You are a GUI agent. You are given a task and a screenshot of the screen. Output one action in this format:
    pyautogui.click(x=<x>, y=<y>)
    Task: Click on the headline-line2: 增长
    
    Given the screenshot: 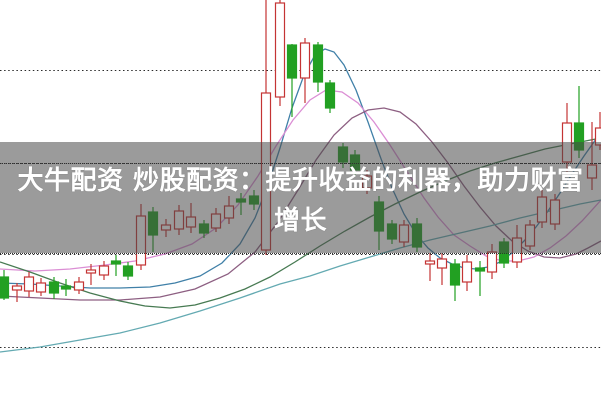 What is the action you would take?
    pyautogui.click(x=300, y=220)
    